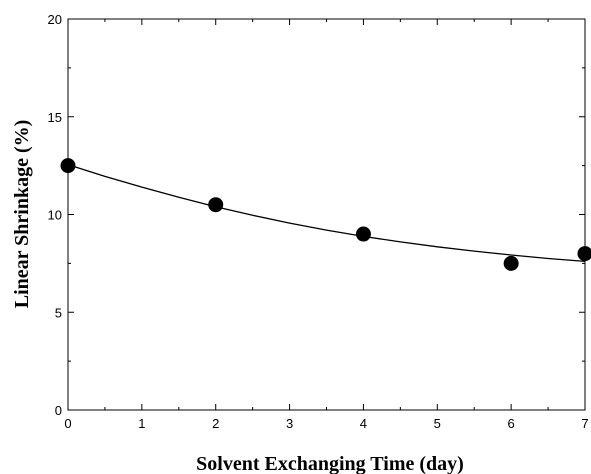  What do you see at coordinates (584, 423) in the screenshot?
I see `x-tick-label: 7` at bounding box center [584, 423].